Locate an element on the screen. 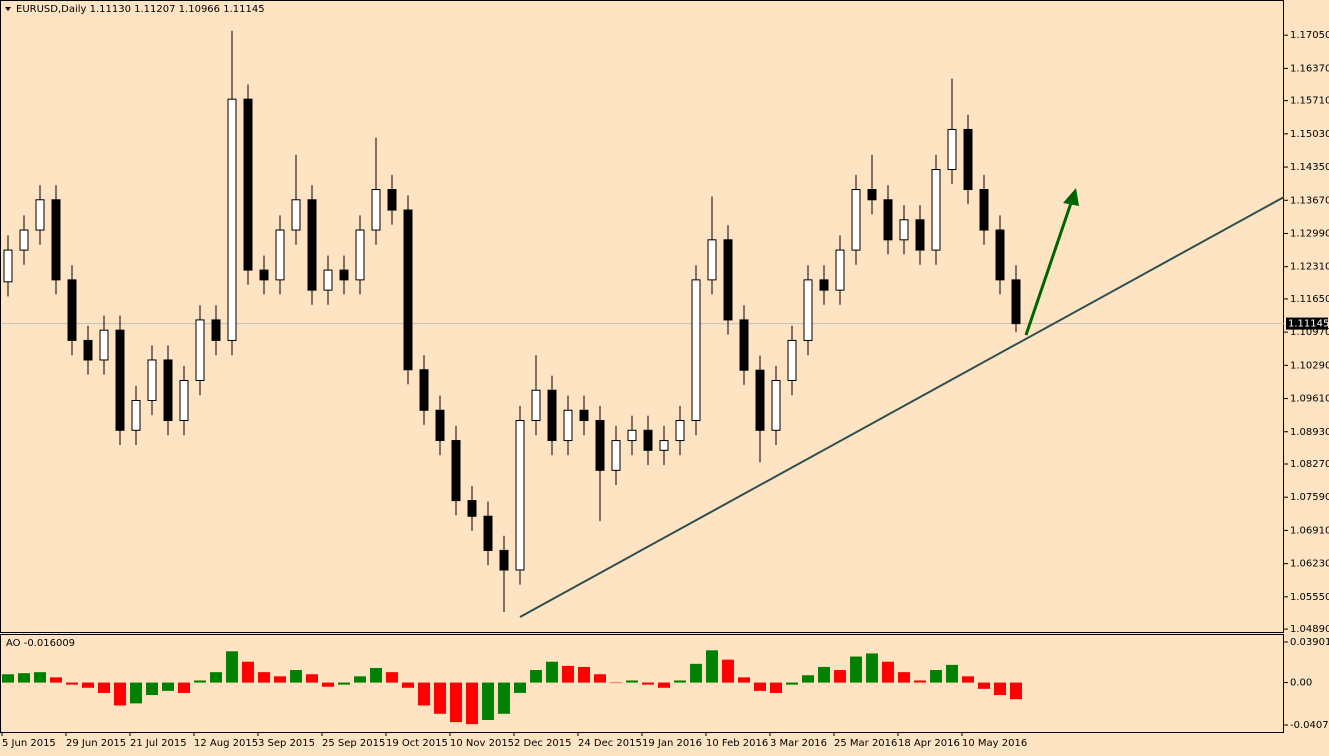 This screenshot has height=756, width=1329. x-tick-label: 25 Mar 2016 is located at coordinates (865, 743).